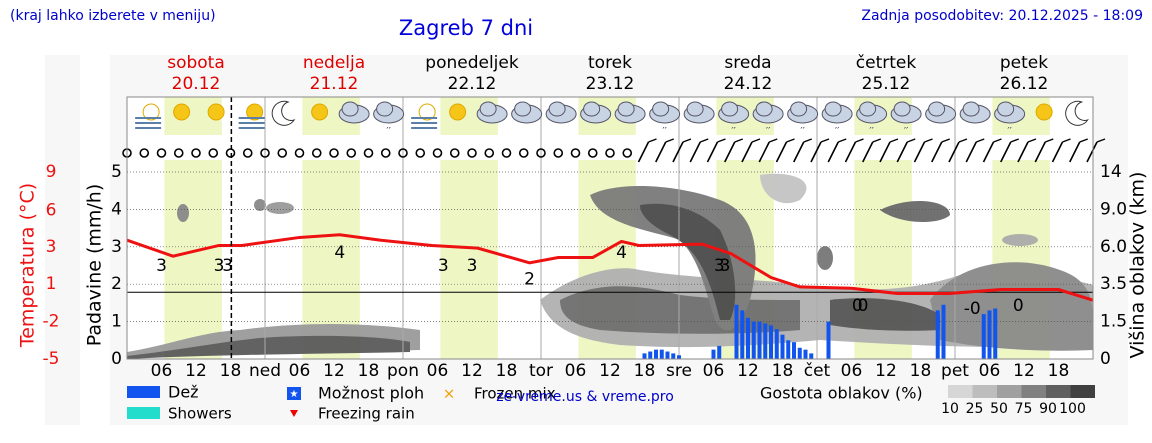 The height and width of the screenshot is (443, 1152). I want to click on x-tick-label: sre, so click(679, 371).